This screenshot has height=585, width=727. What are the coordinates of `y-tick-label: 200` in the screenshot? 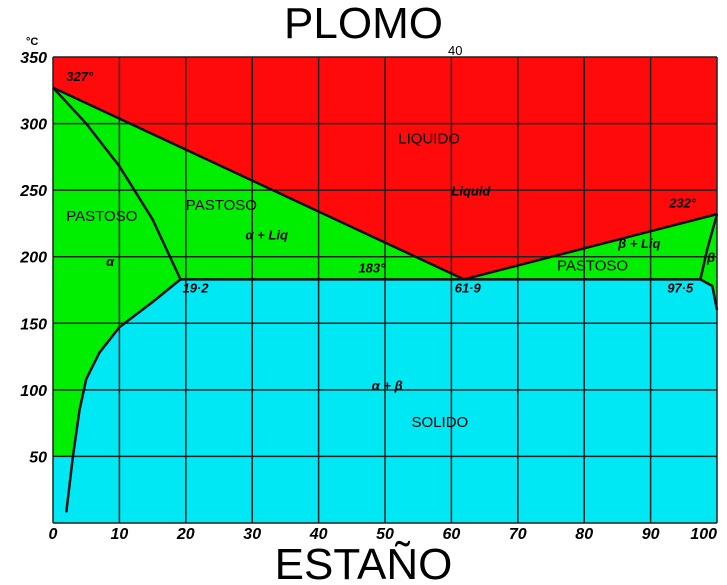 It's located at (33, 258).